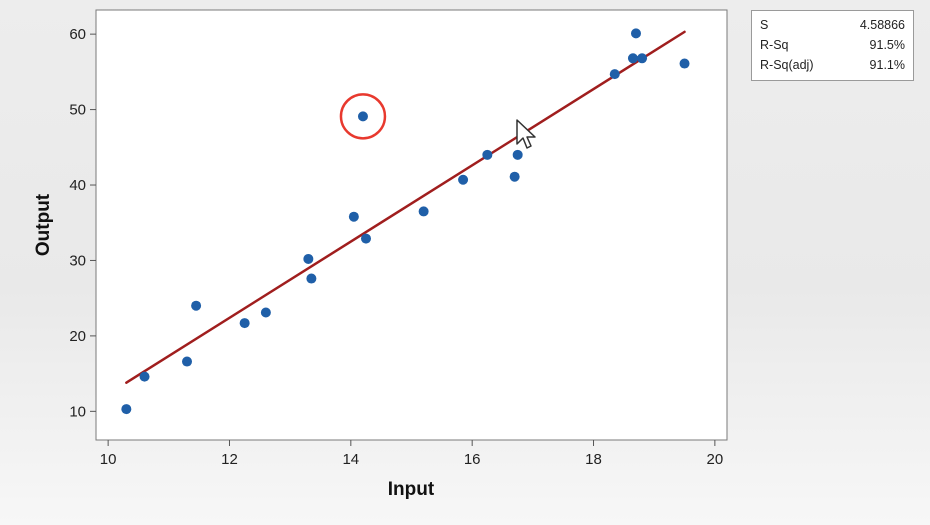  I want to click on regression-stats-box: S 4.58866 R-Sq 91.5% R-Sq(adj) 91.1%, so click(832, 45).